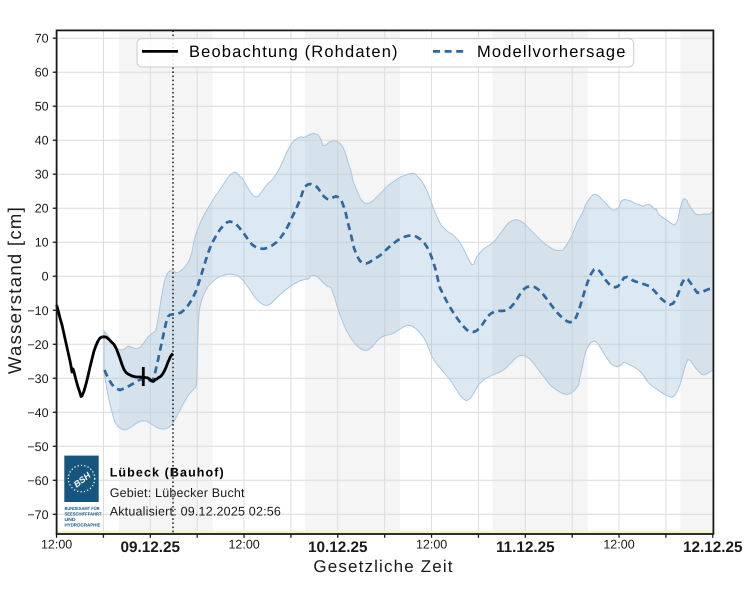  What do you see at coordinates (338, 547) in the screenshot?
I see `svg-text: 10.12.25` at bounding box center [338, 547].